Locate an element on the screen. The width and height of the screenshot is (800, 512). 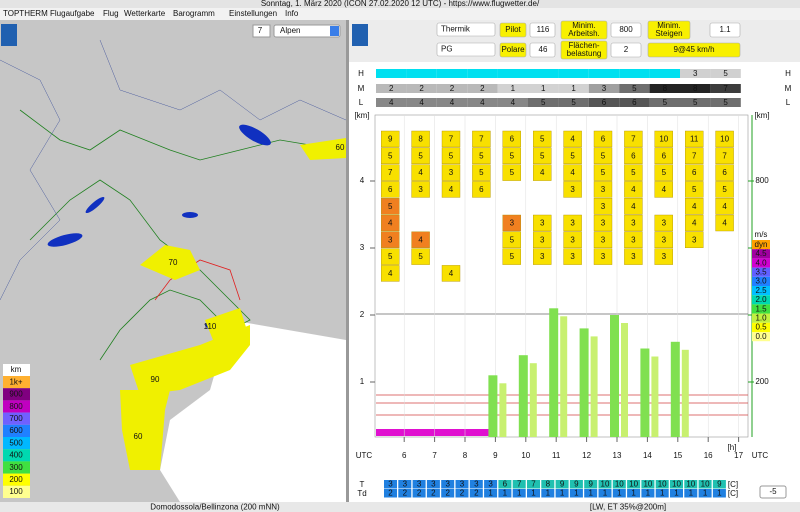
y-tick-label: 4 is located at coordinates (362, 180).